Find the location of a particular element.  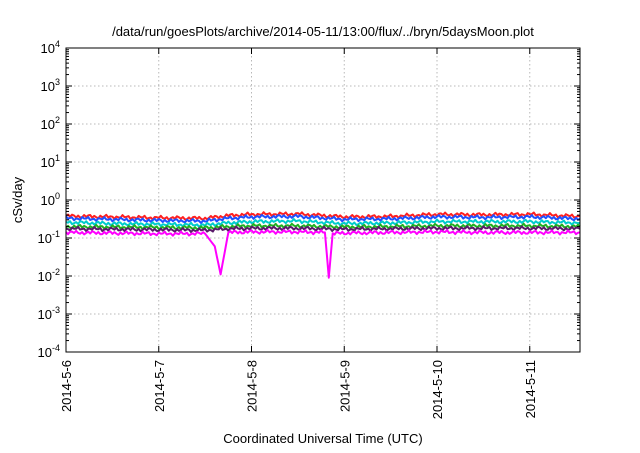

y-axis-label: cSv/day is located at coordinates (17, 199).